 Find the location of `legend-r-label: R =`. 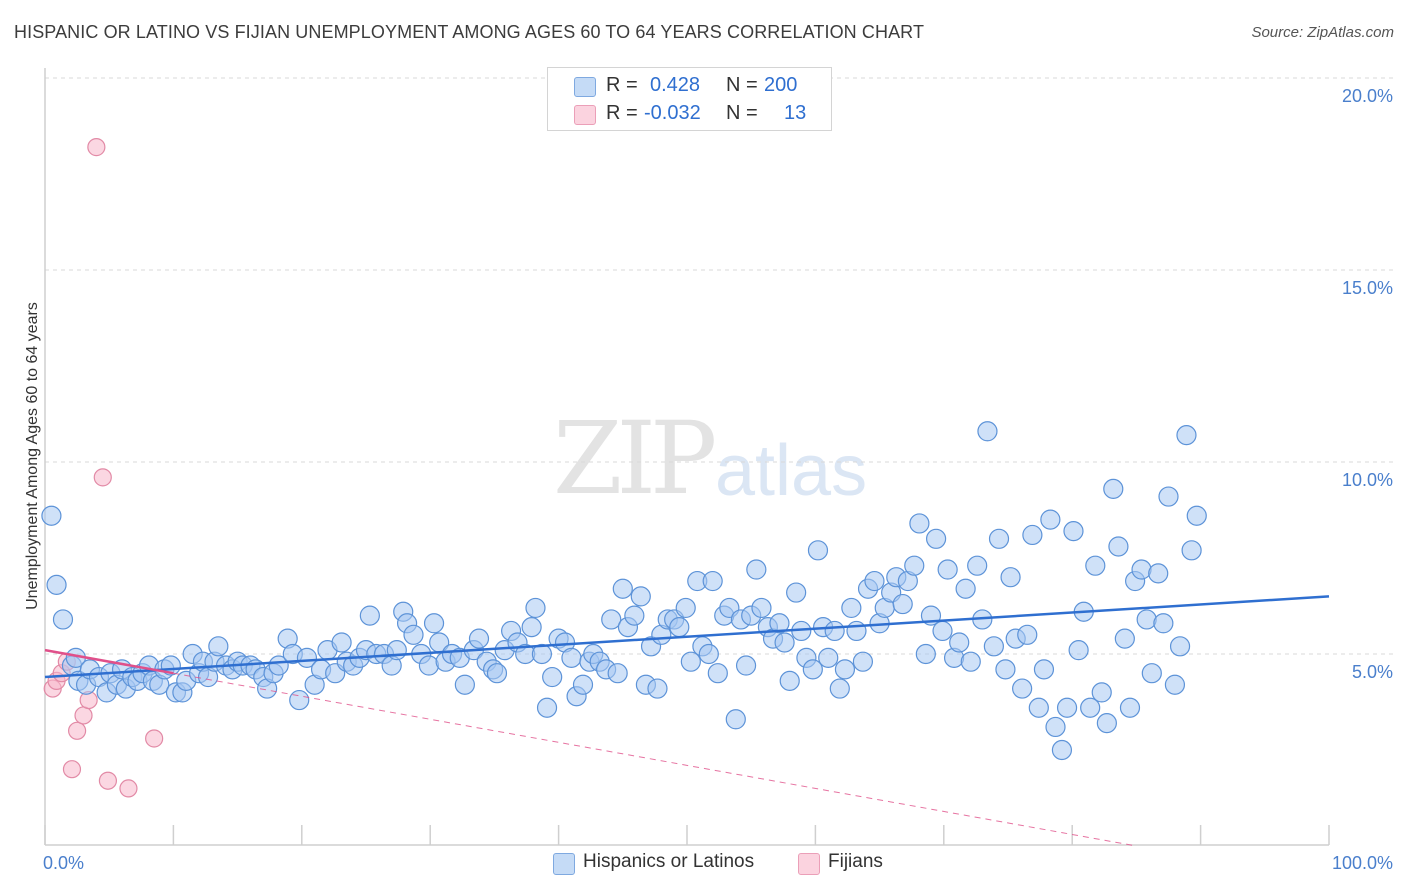

legend-r-label: R = is located at coordinates (622, 85).